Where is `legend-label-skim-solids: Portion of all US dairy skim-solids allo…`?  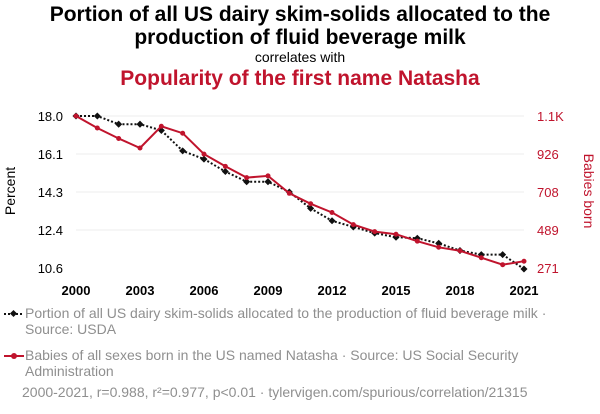 legend-label-skim-solids: Portion of all US dairy skim-solids allo… is located at coordinates (286, 321).